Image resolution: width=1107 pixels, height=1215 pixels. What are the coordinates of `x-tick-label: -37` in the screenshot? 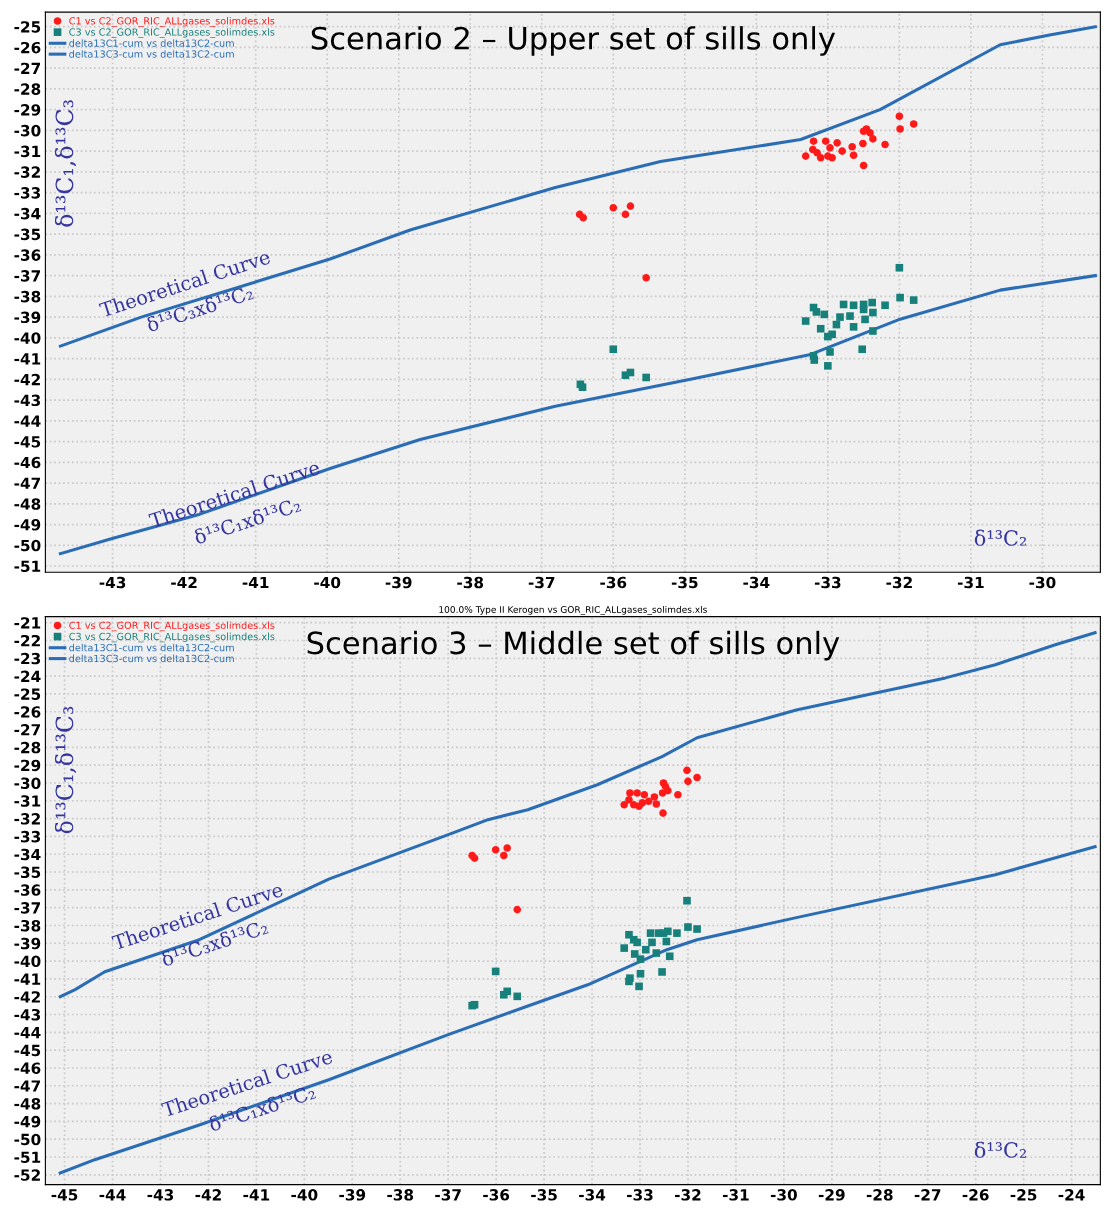 It's located at (448, 1195).